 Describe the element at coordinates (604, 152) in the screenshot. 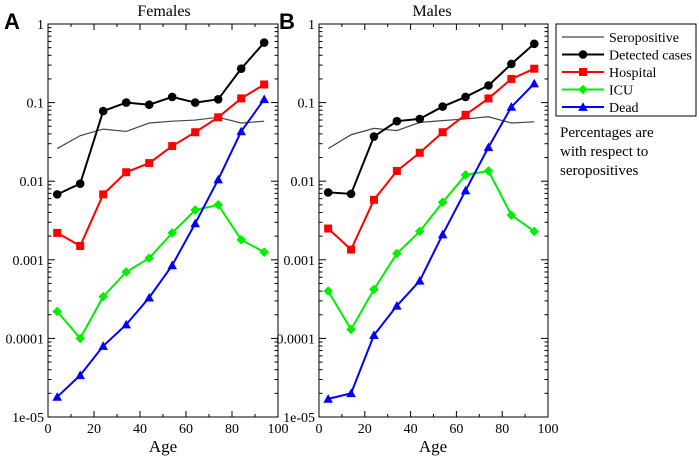

I see `note-line-2: with respect to` at that location.